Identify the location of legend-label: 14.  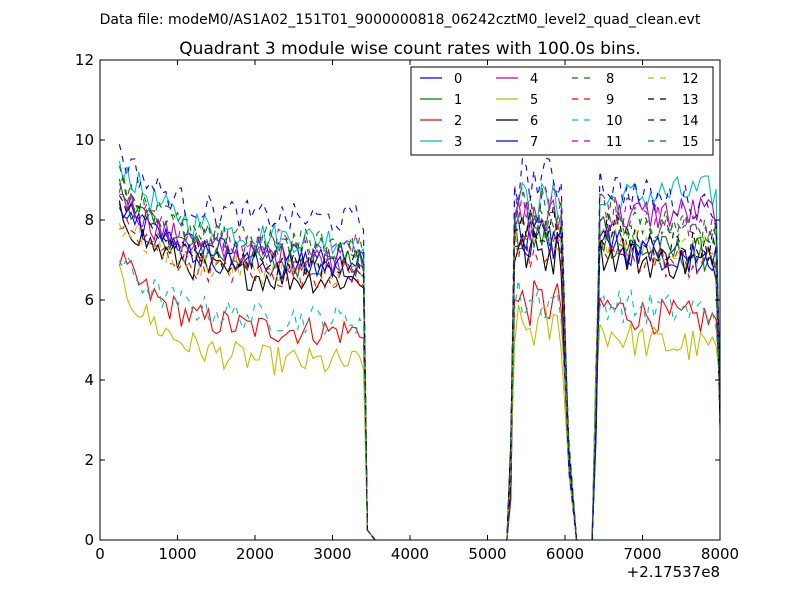
(690, 121).